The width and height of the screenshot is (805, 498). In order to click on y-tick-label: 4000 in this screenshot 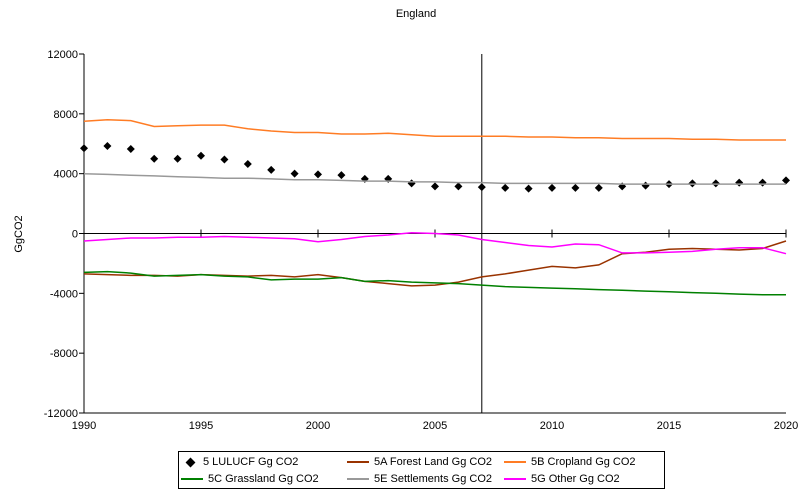, I will do `click(66, 175)`.